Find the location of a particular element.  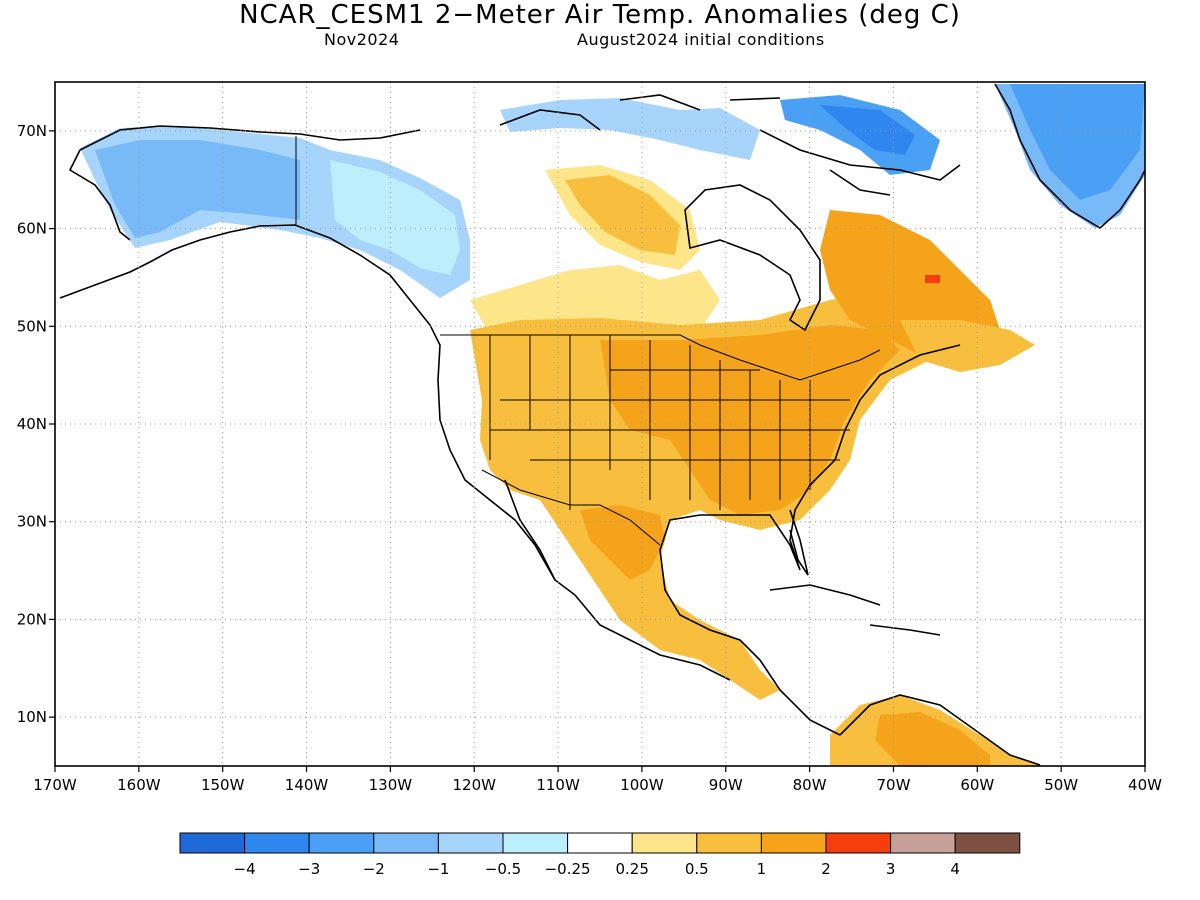

arctic-islands is located at coordinates (730, 145).